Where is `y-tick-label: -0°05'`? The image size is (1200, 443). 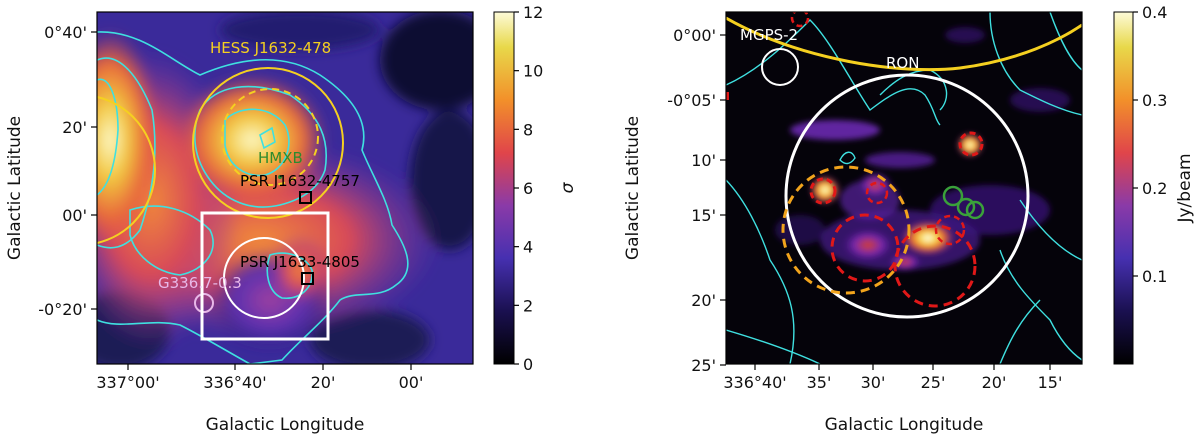
y-tick-label: -0°05' is located at coordinates (691, 100).